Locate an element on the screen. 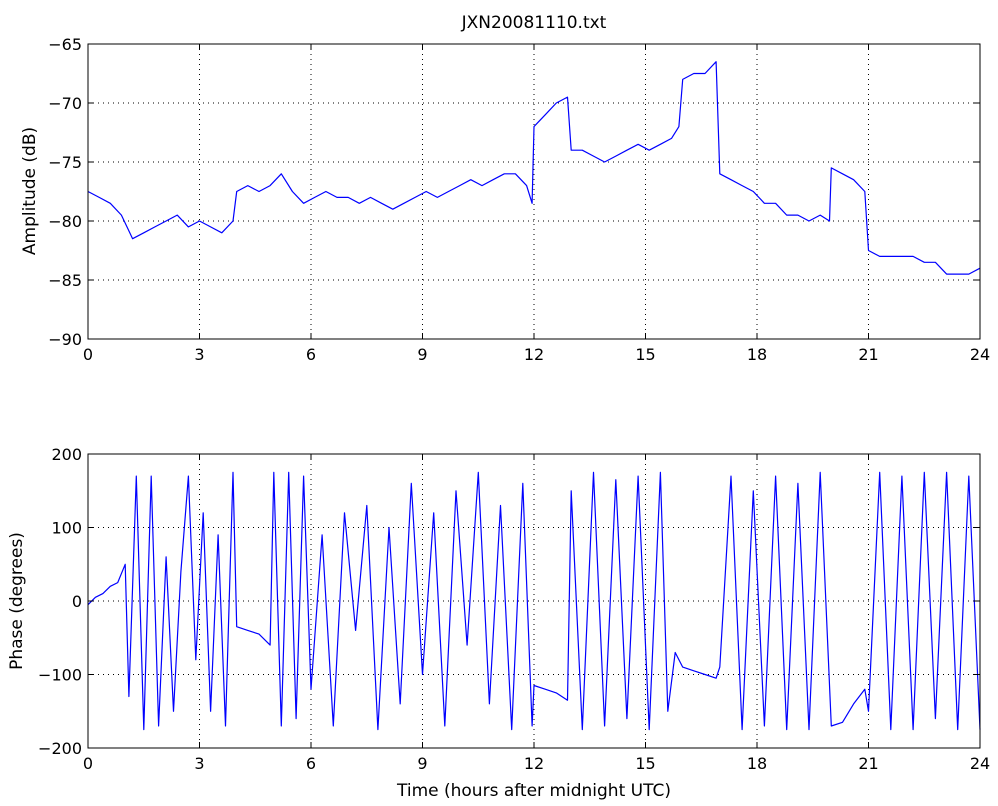 This screenshot has height=806, width=998. phase-x-tick-label: 9 is located at coordinates (422, 763).